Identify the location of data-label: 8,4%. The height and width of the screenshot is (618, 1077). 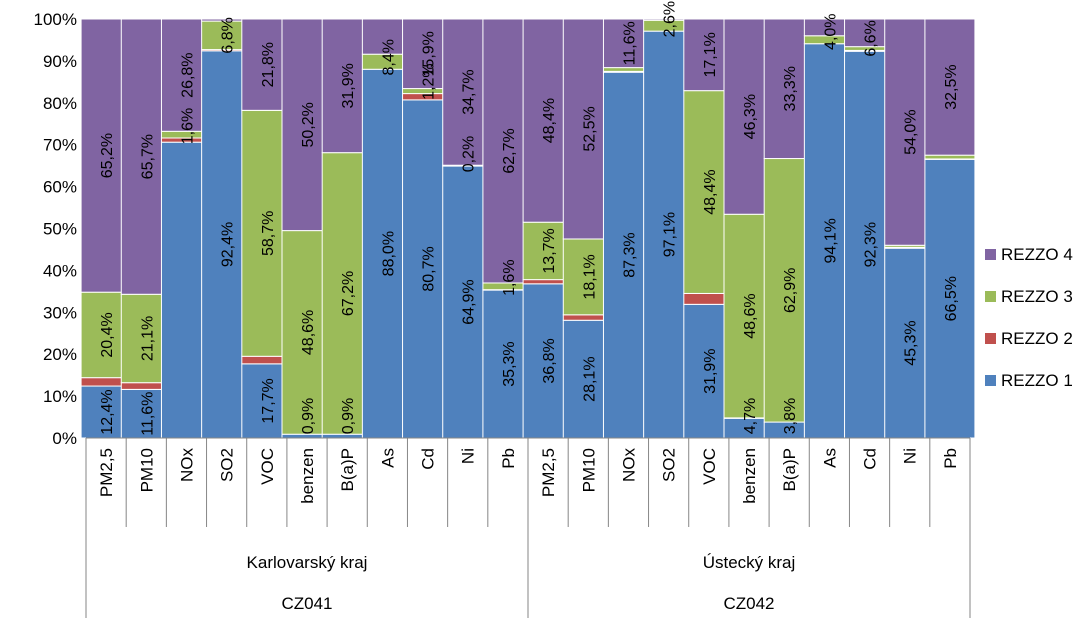
(388, 57).